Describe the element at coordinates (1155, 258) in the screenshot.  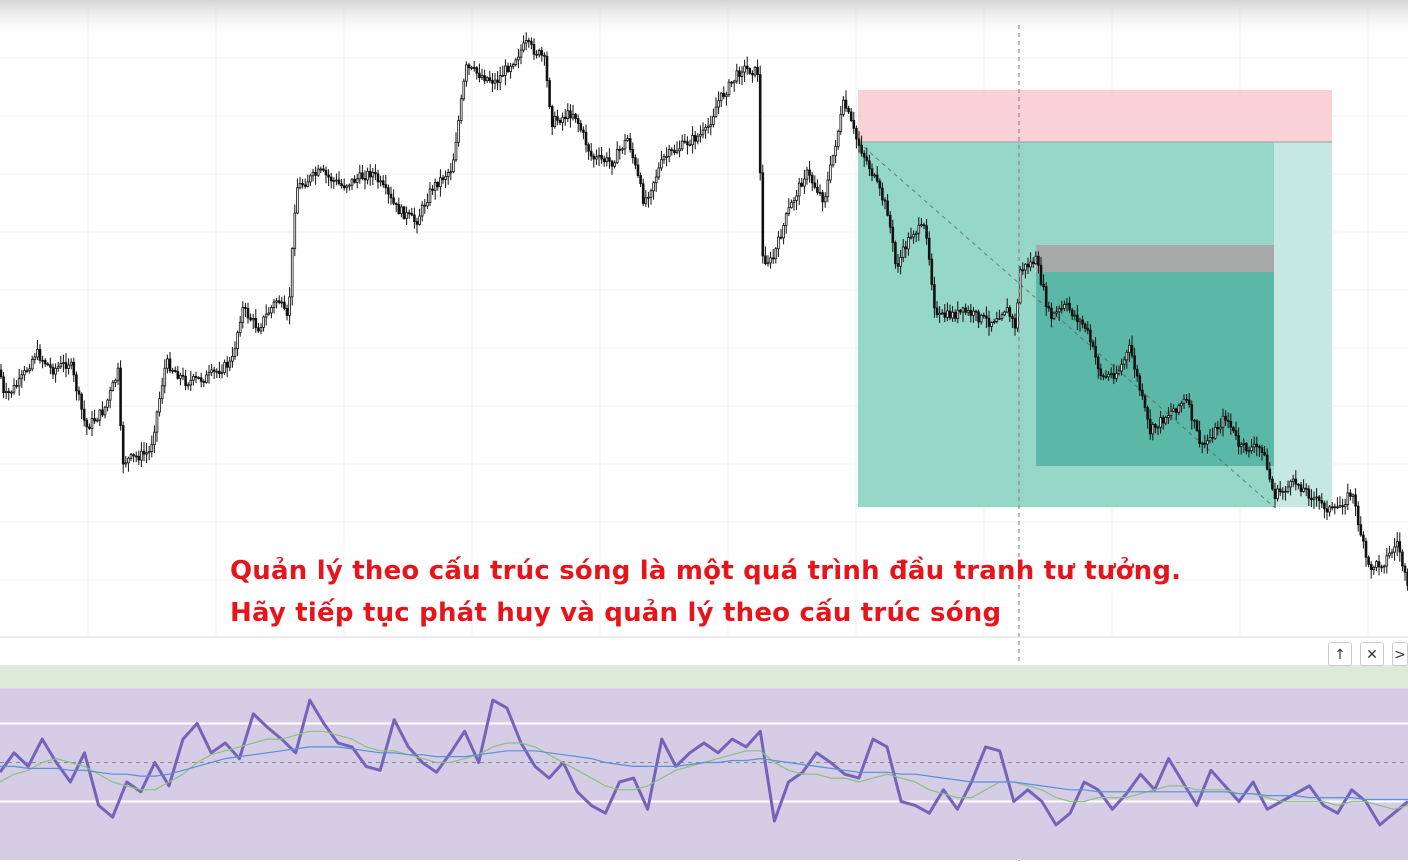
I see `inner-stop-zone` at that location.